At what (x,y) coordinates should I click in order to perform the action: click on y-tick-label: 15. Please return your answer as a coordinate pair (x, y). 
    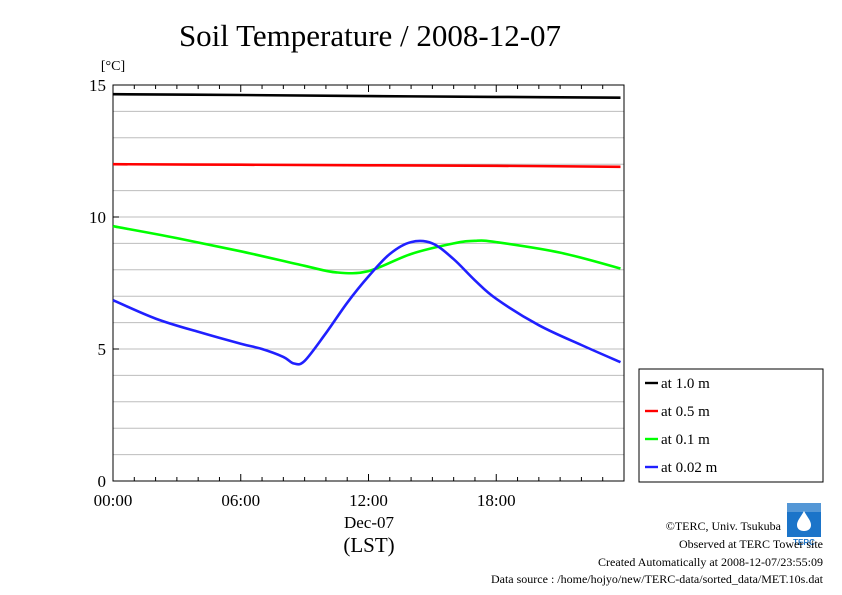
    Looking at the image, I should click on (97, 85).